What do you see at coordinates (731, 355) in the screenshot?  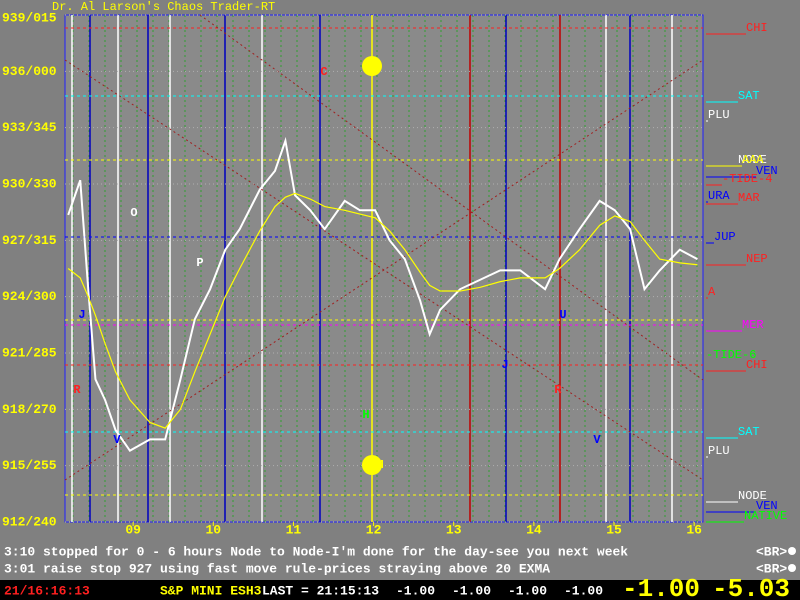 I see `annotation: -TIDE-6` at bounding box center [731, 355].